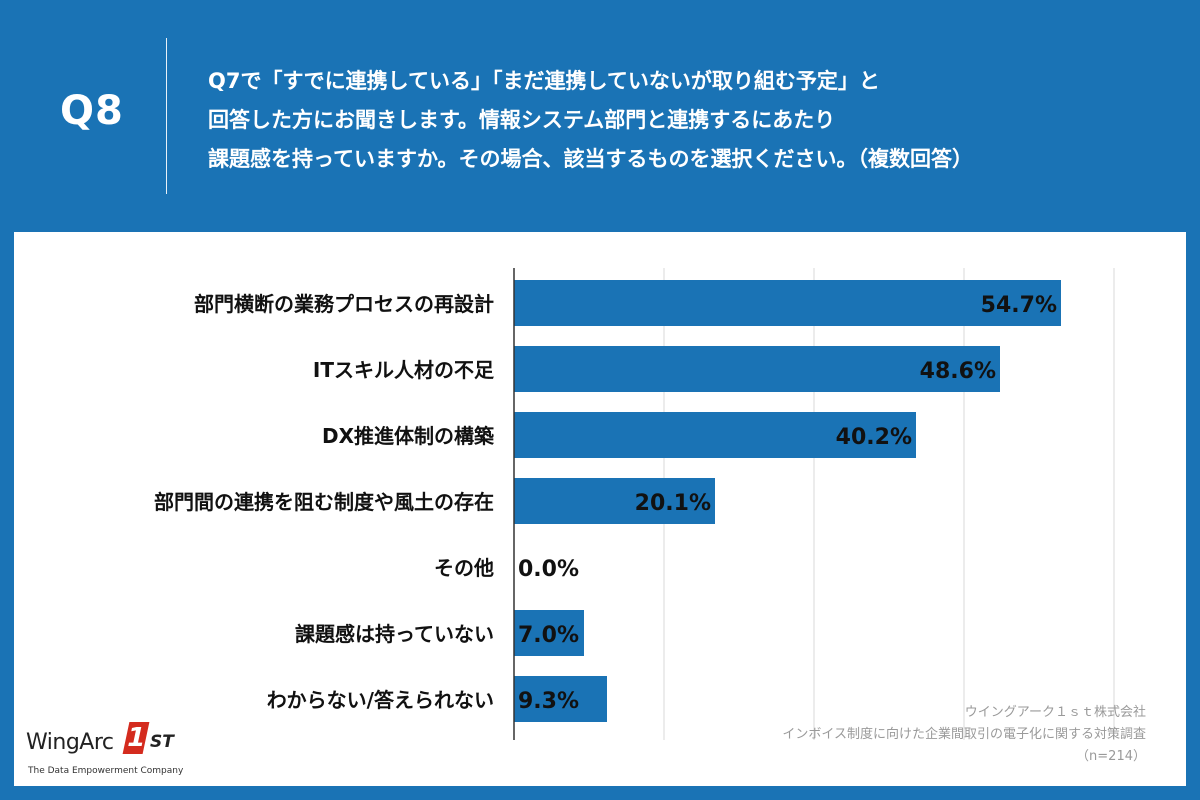 The image size is (1200, 800). What do you see at coordinates (548, 569) in the screenshot?
I see `value-label: 0.0%` at bounding box center [548, 569].